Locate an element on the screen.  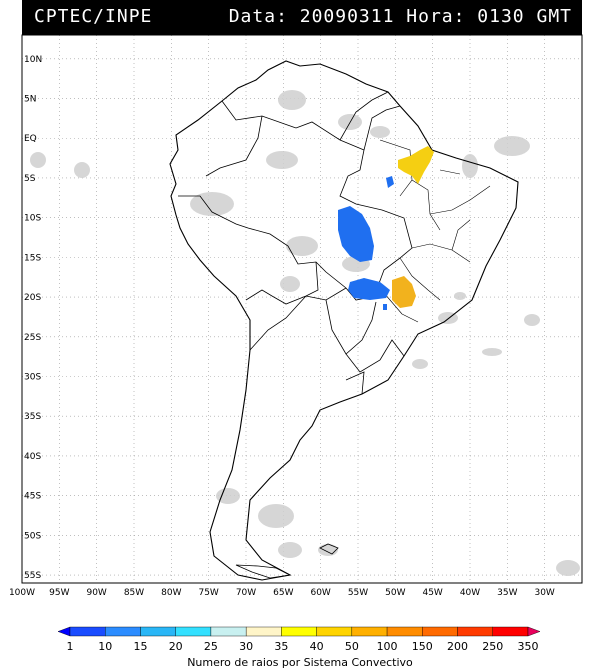
lat-label: 15S is located at coordinates (32, 258).